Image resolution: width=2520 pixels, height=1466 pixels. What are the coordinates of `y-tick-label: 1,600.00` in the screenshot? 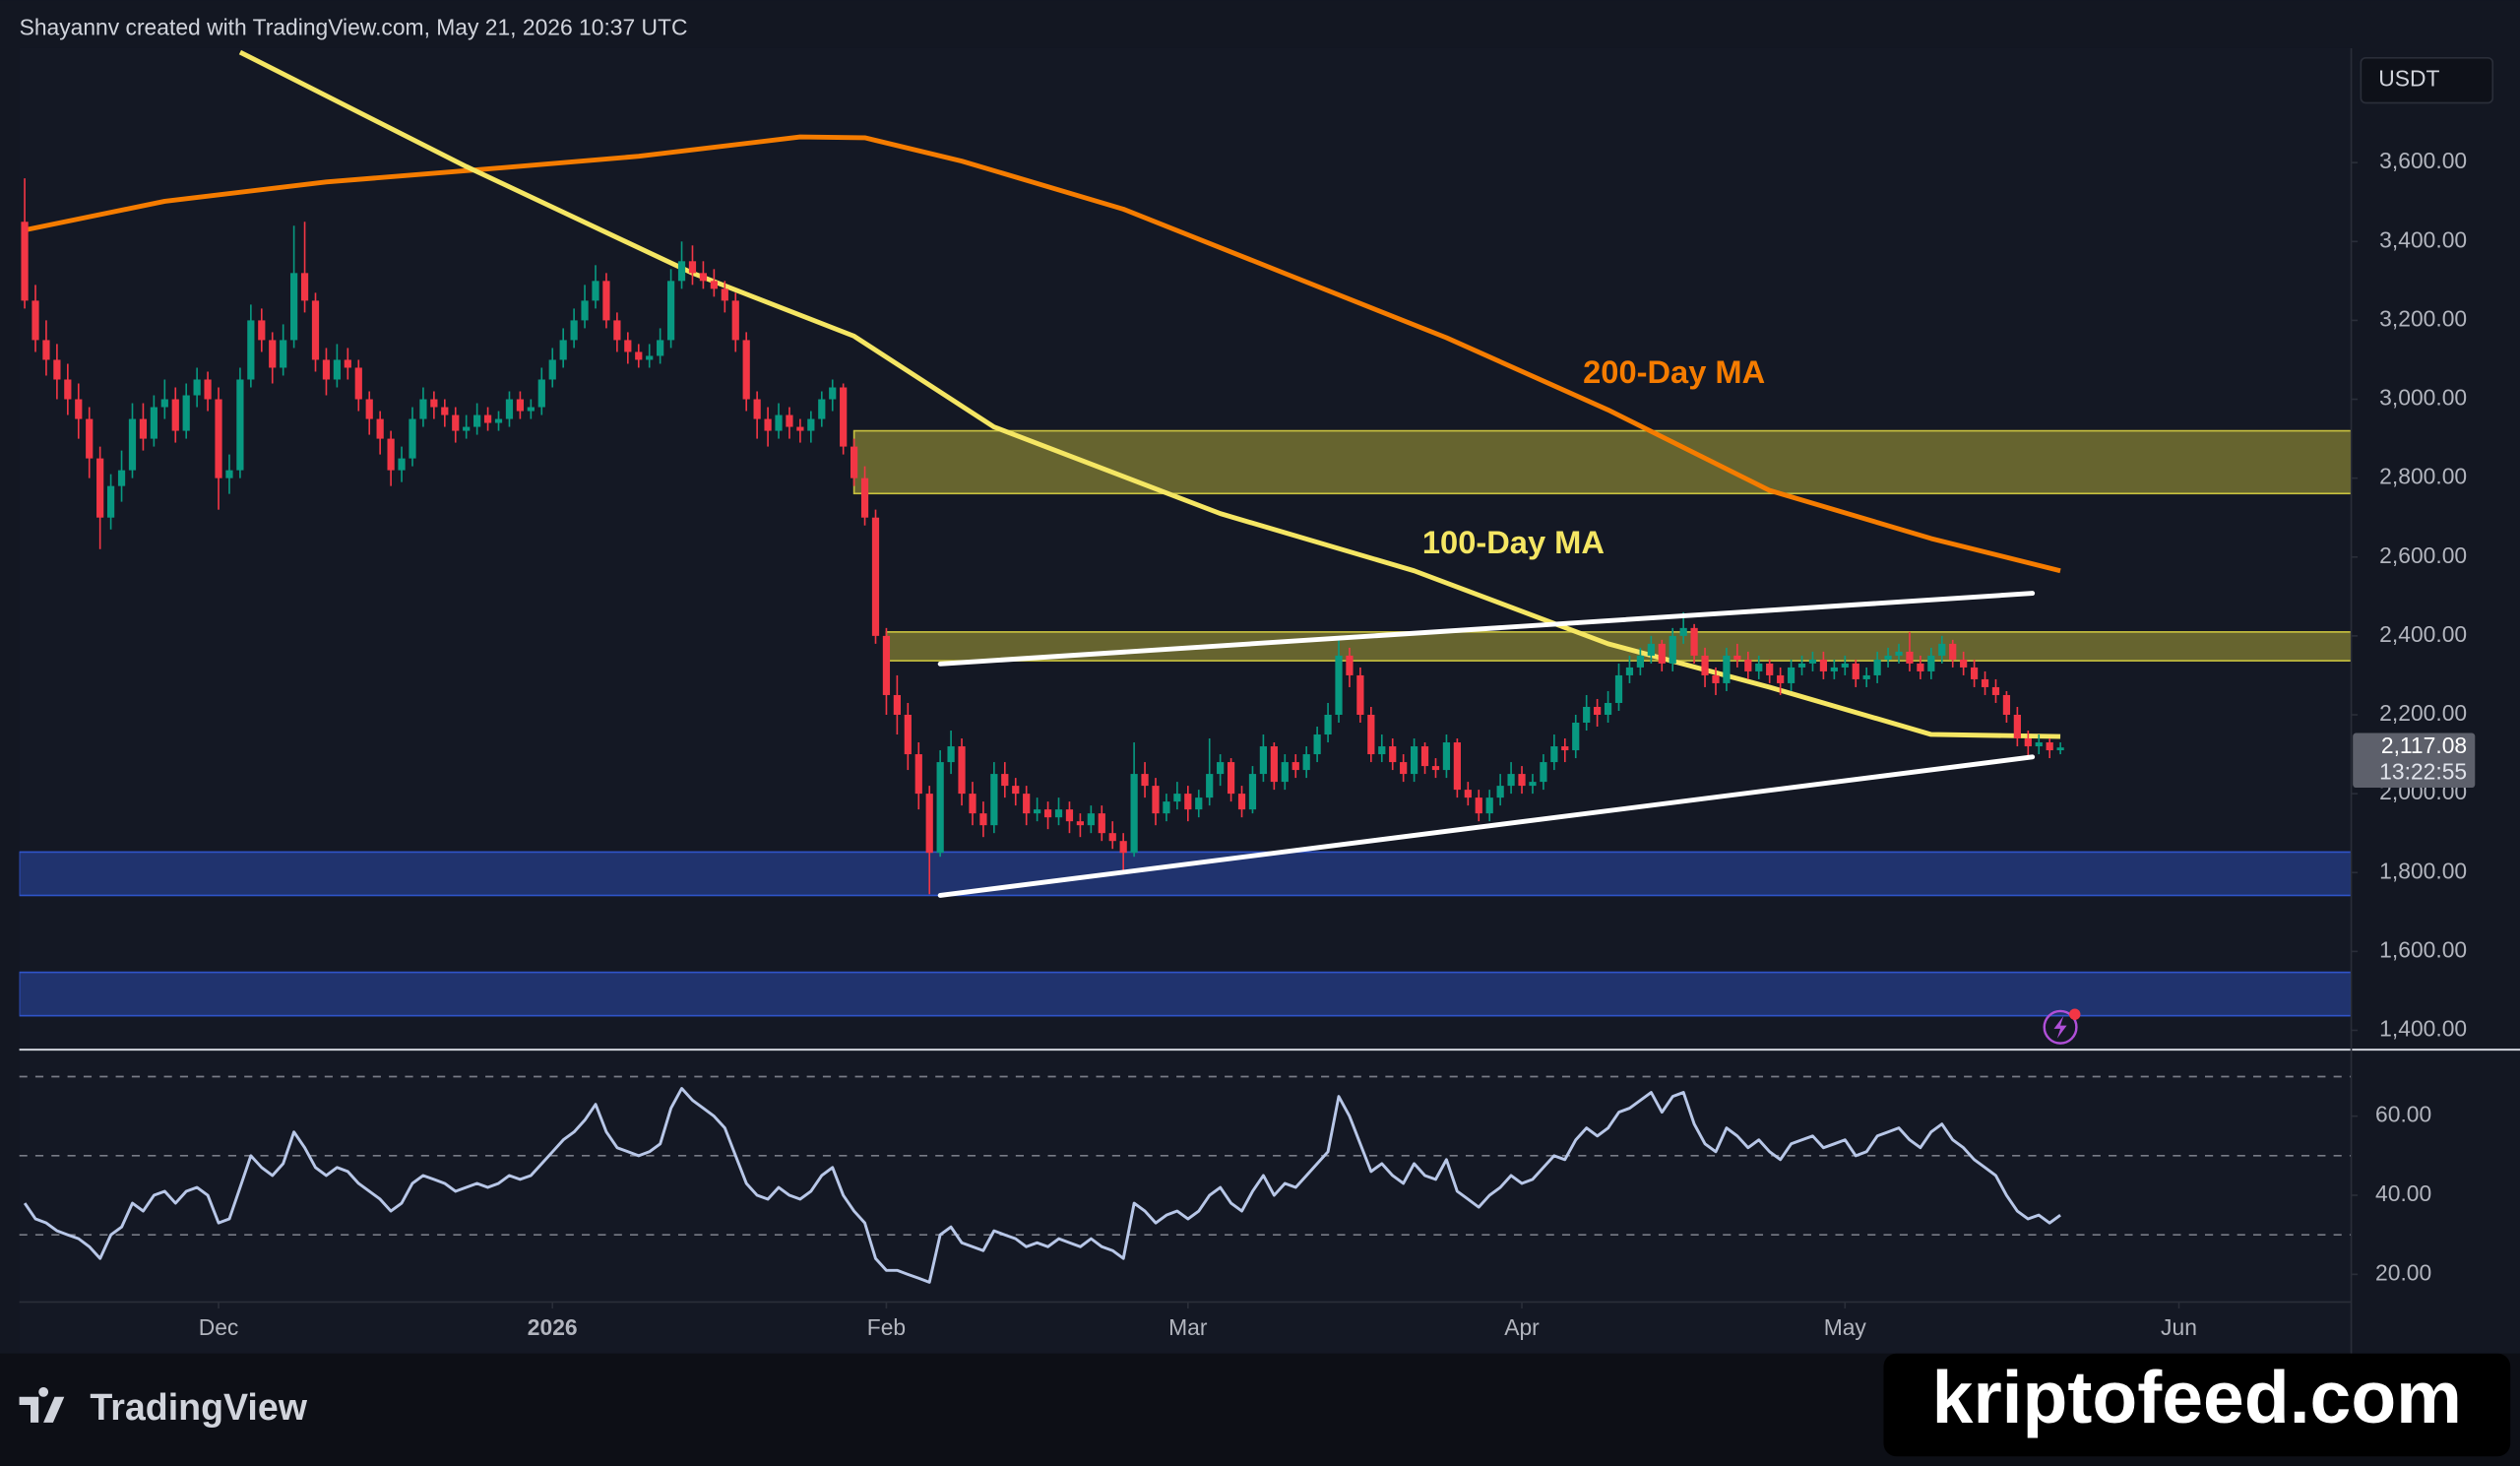 It's located at (2423, 949).